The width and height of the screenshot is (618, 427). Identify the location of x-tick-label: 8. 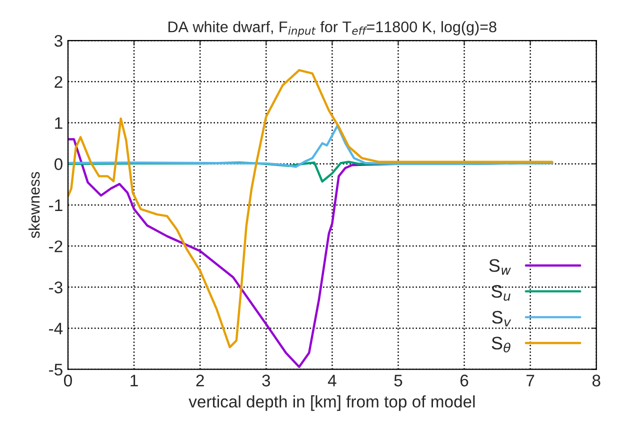
(596, 380).